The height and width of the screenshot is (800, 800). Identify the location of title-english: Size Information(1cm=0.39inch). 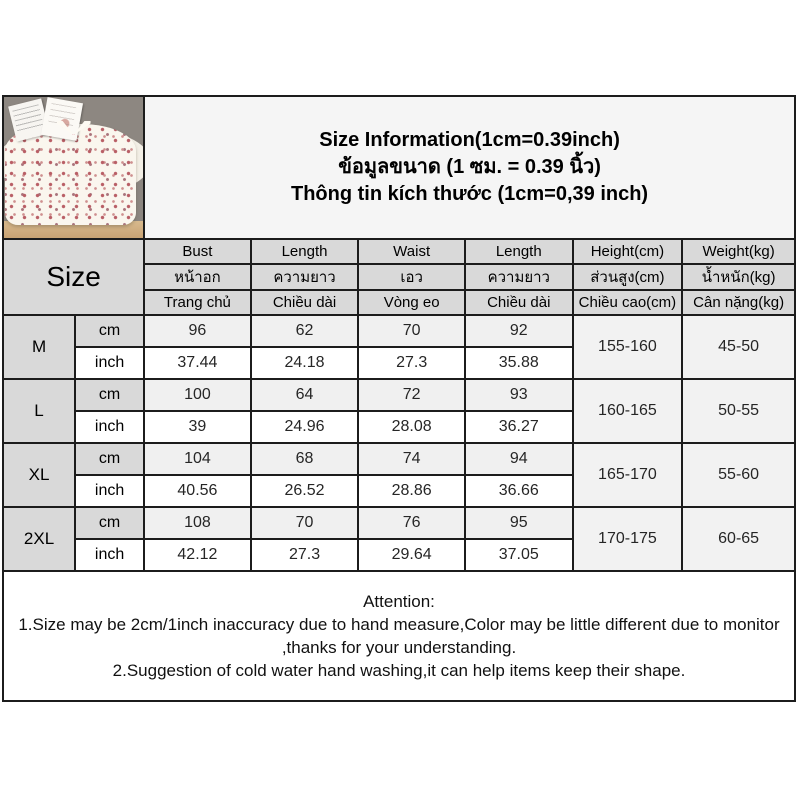
(469, 140).